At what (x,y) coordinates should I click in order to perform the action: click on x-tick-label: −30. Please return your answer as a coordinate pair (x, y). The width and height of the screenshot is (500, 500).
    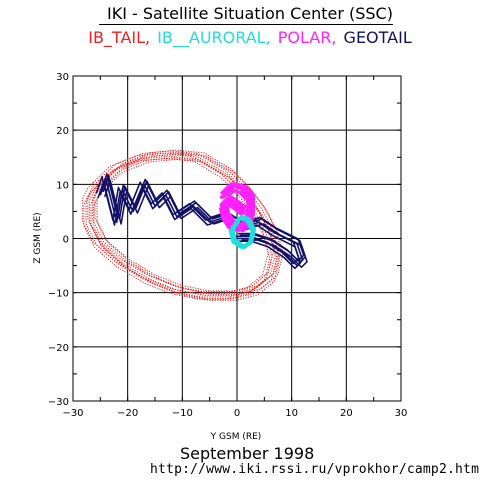
    Looking at the image, I should click on (72, 413).